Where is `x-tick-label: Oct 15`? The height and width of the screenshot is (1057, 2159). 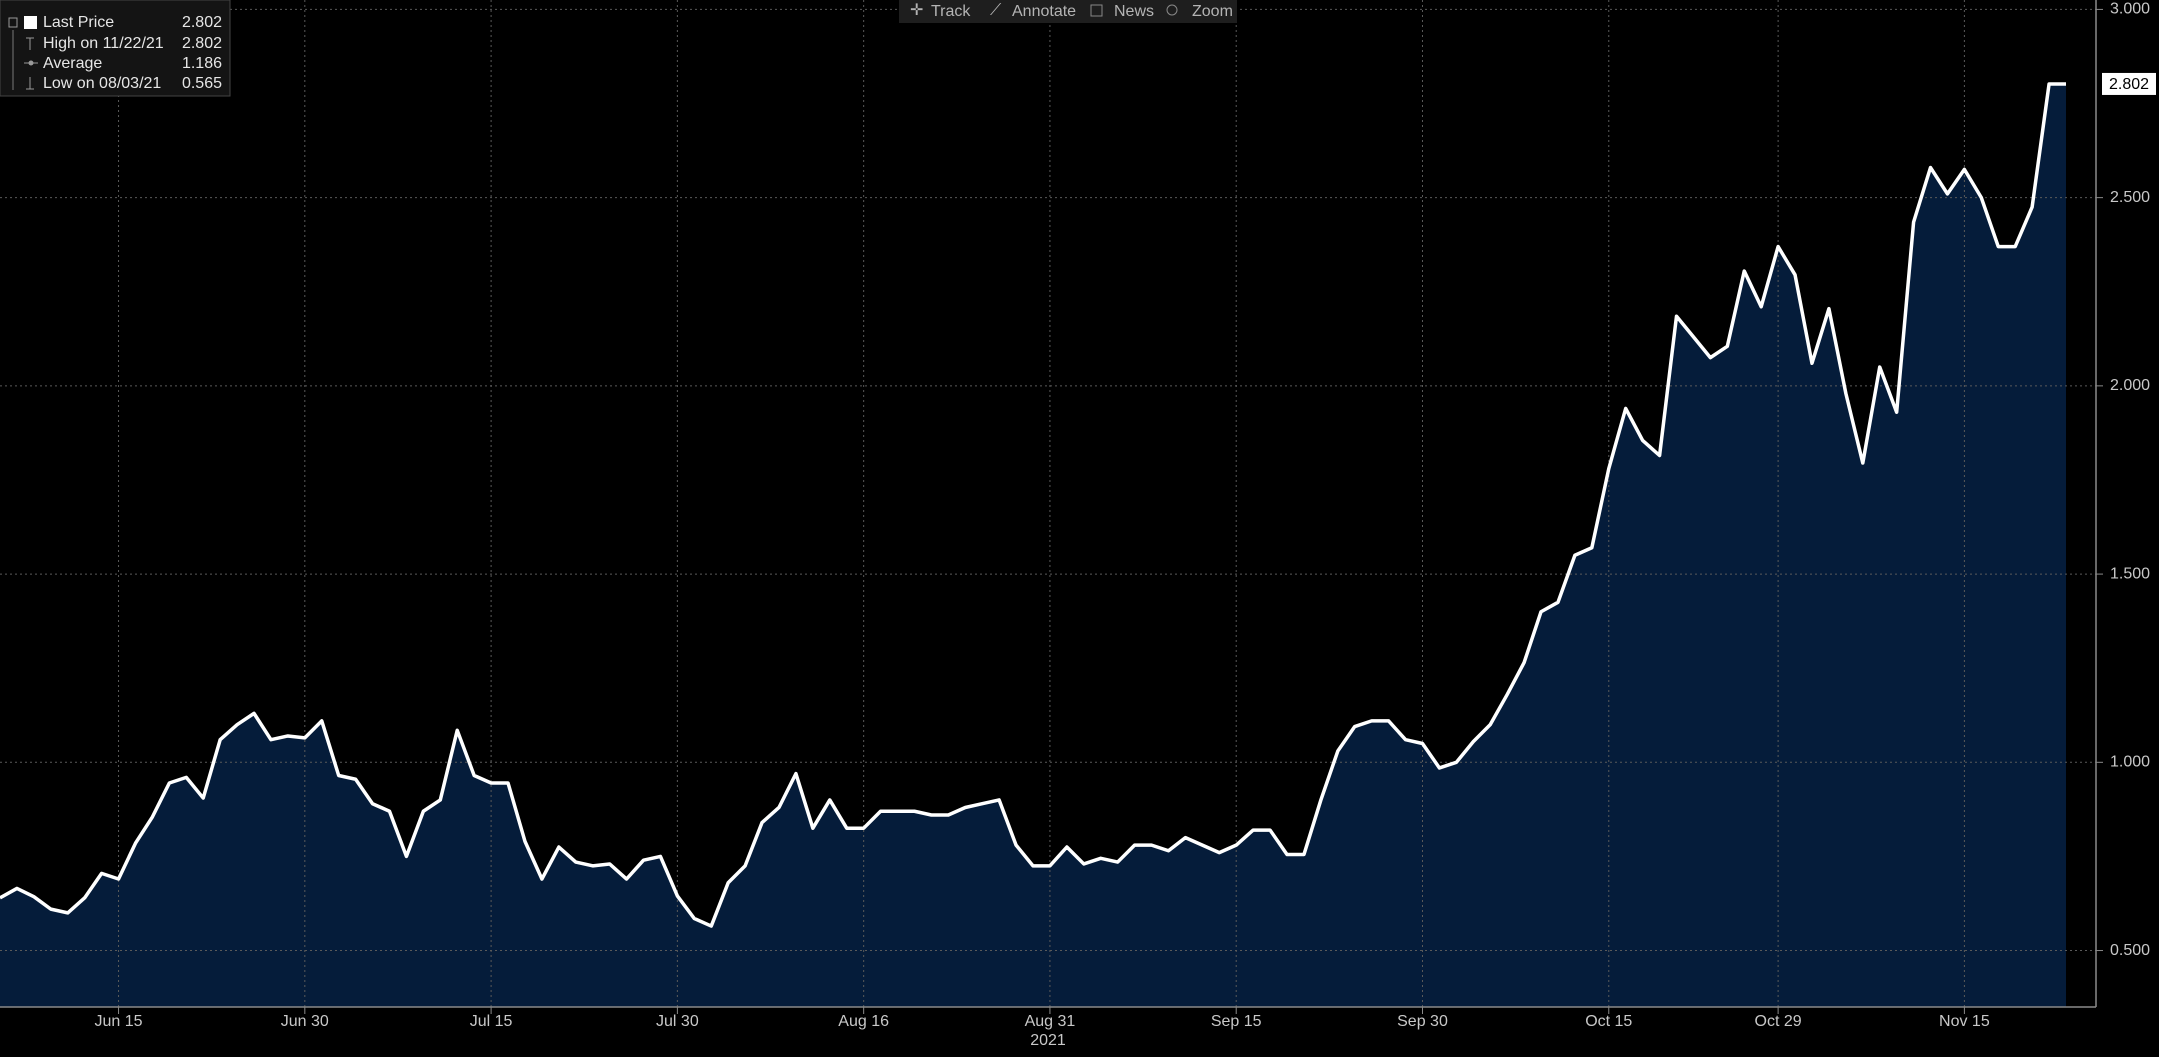
x-tick-label: Oct 15 is located at coordinates (1608, 1021).